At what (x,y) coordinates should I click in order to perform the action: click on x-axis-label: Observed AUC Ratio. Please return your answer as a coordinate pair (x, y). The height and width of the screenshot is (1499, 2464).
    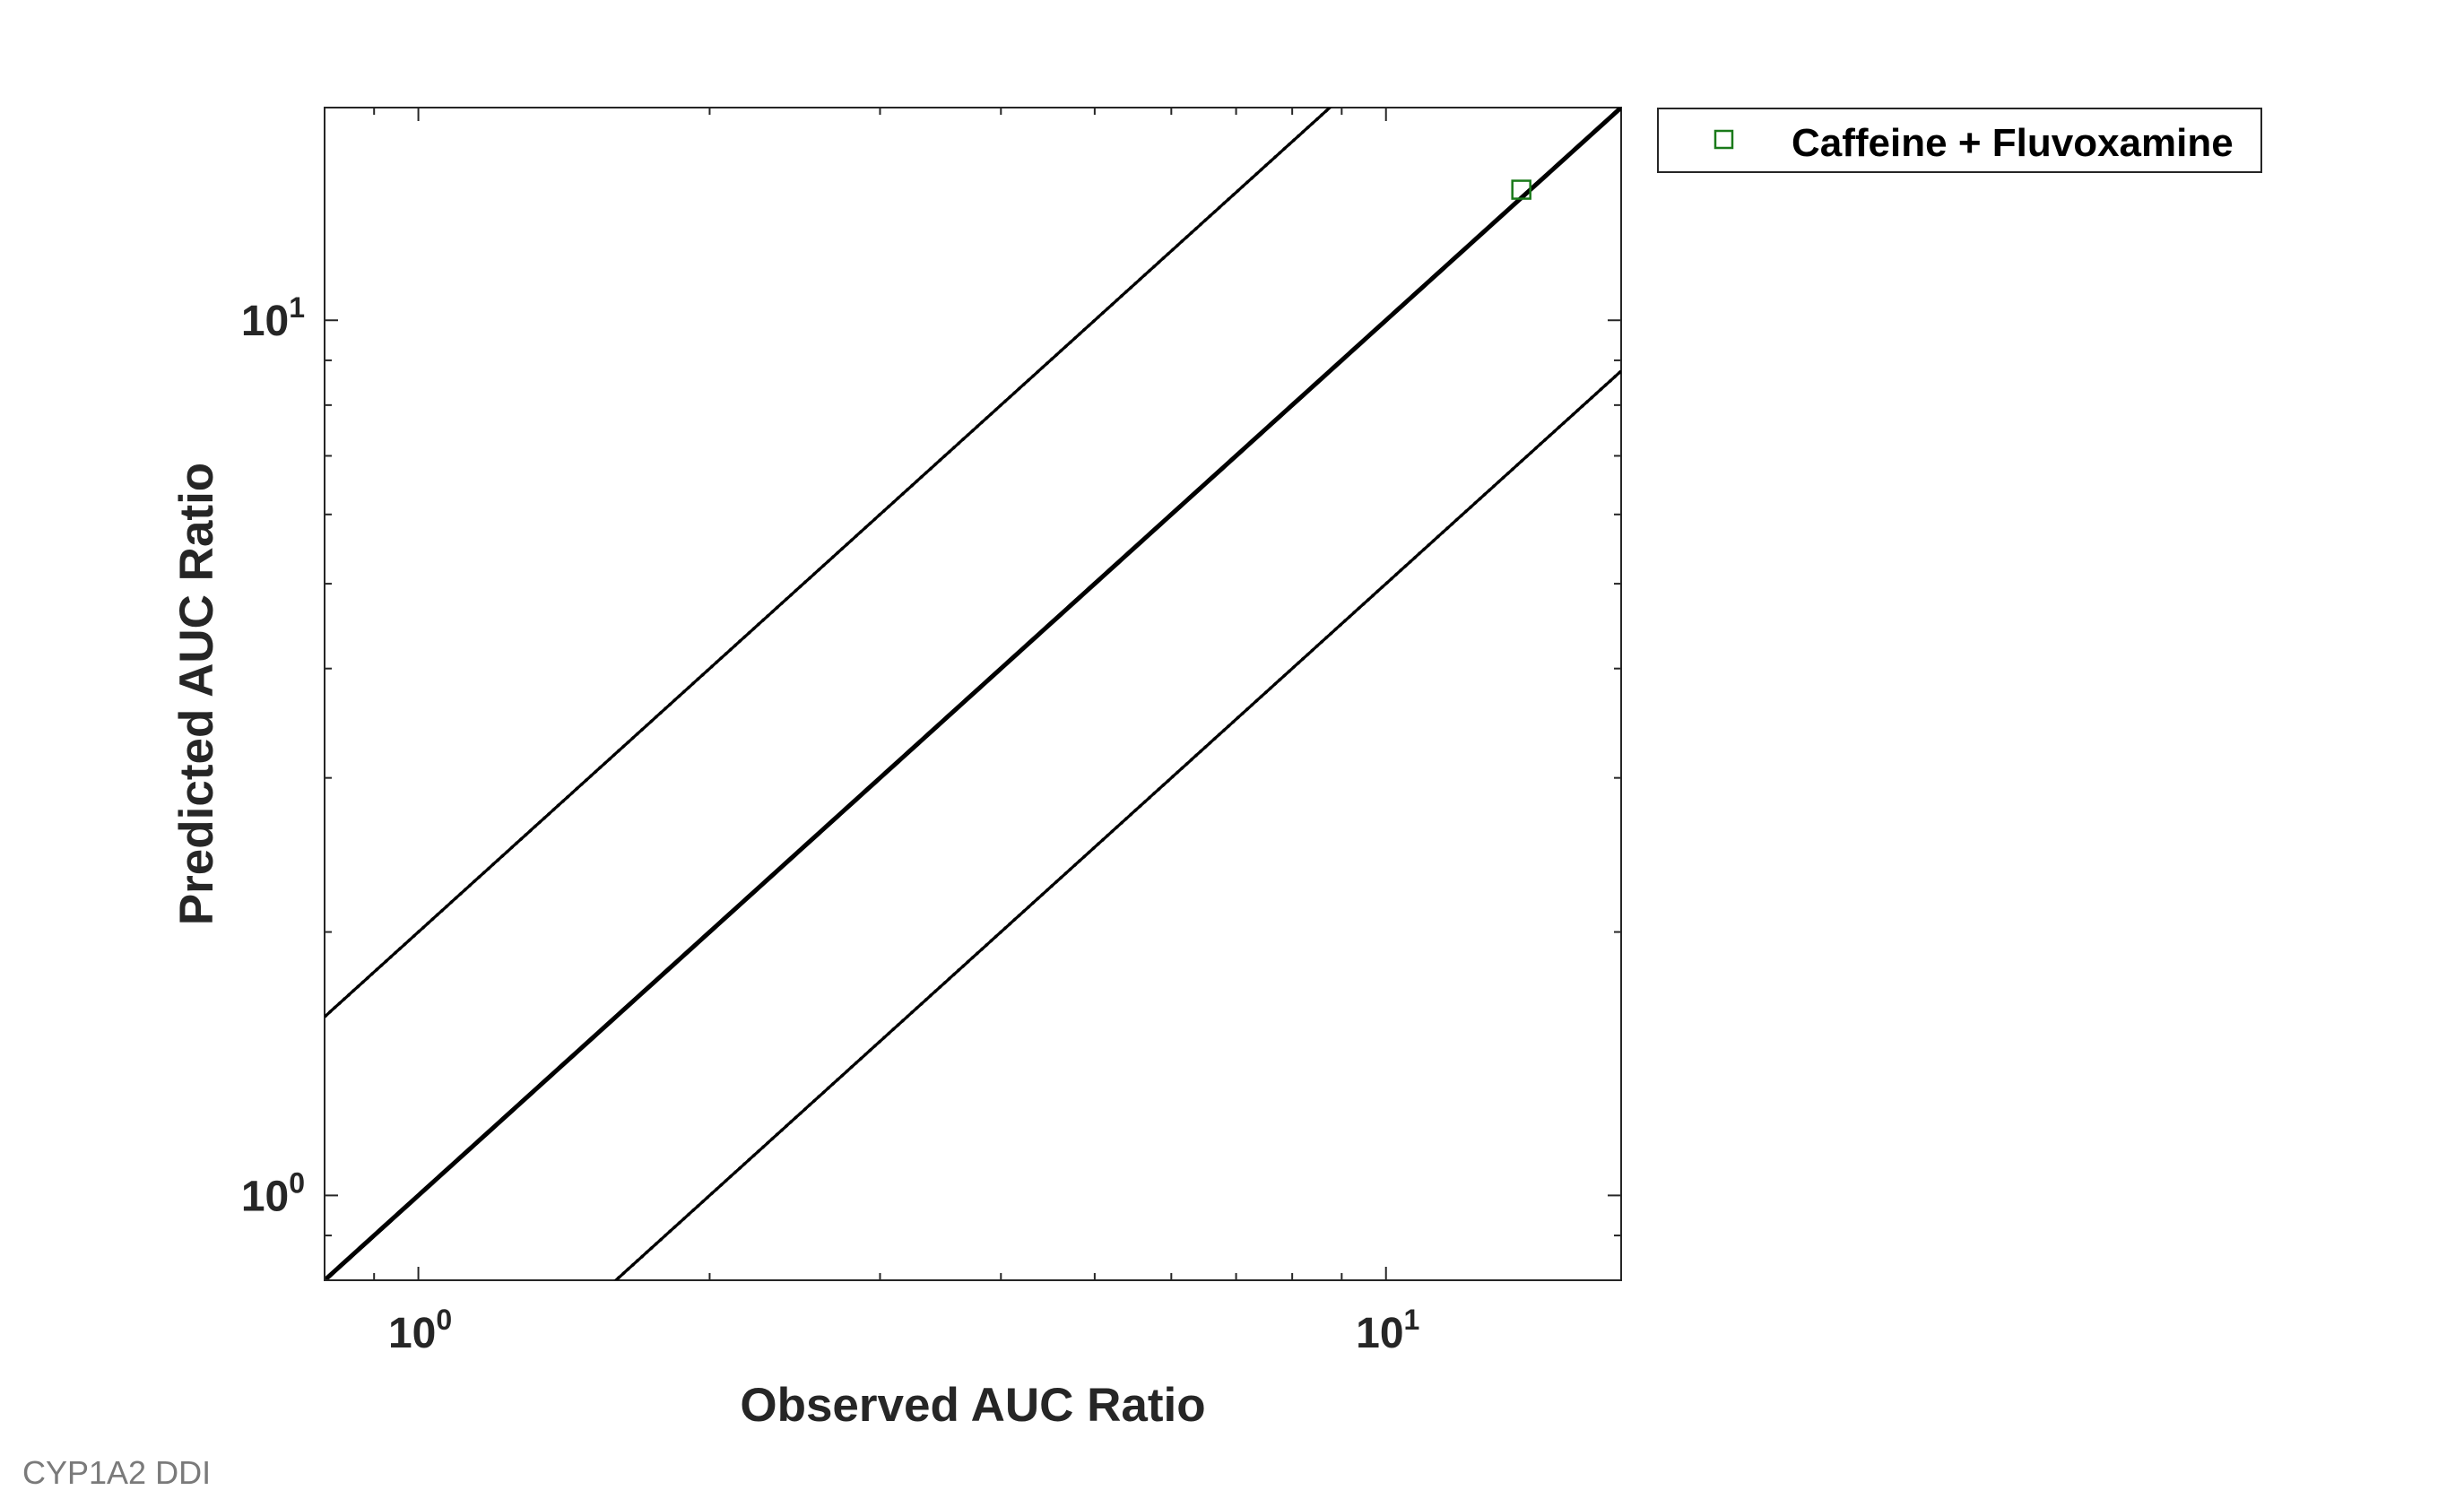
    Looking at the image, I should click on (972, 1405).